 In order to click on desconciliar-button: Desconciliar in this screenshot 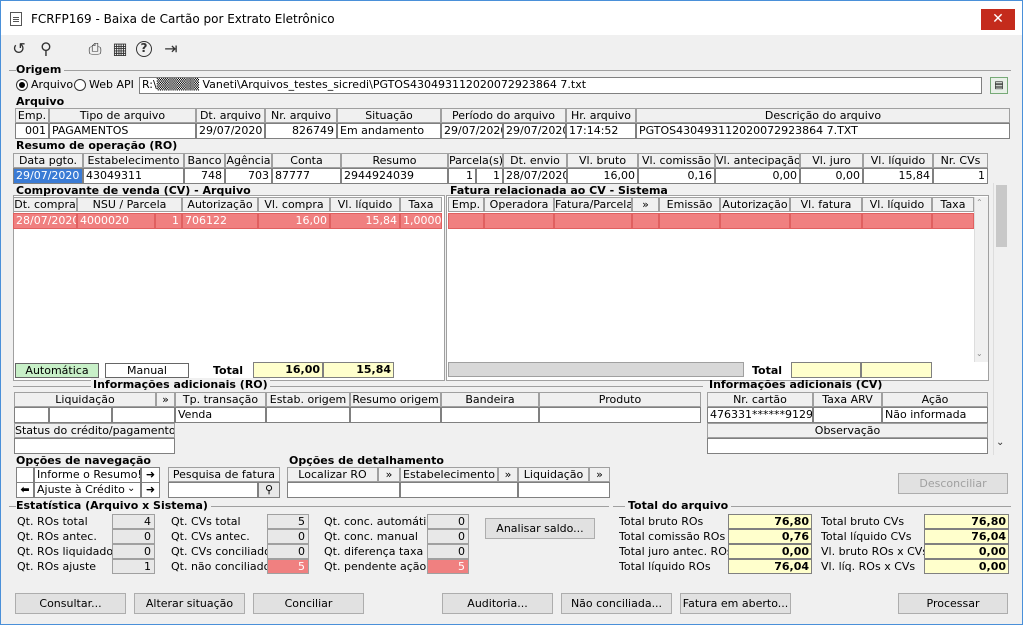, I will do `click(953, 483)`.